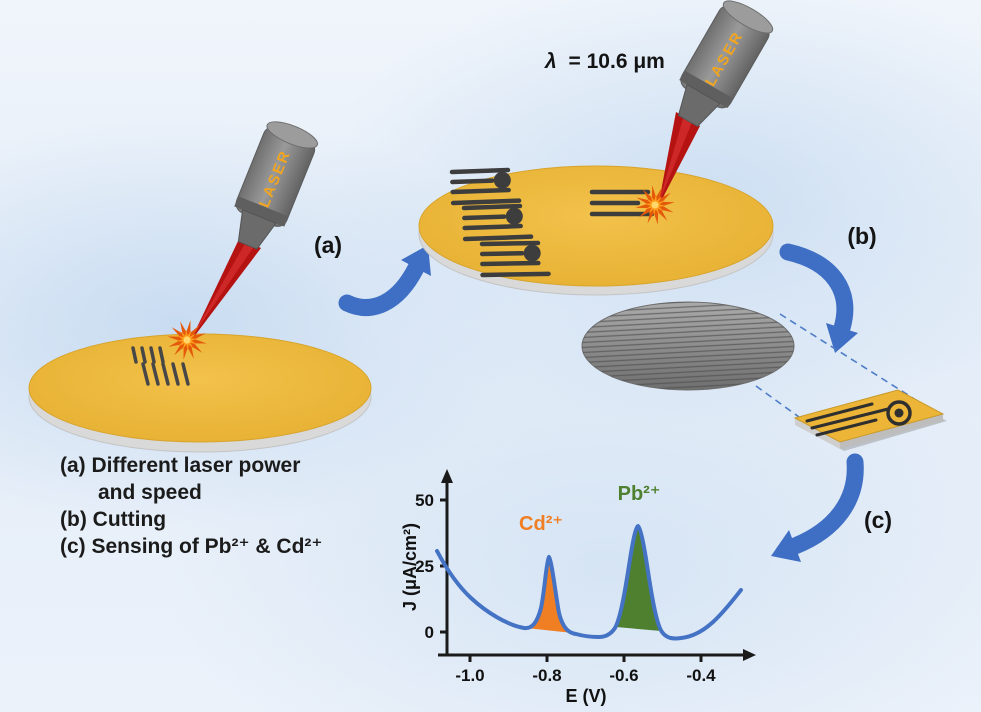 This screenshot has width=981, height=712. Describe the element at coordinates (617, 61) in the screenshot. I see `wavelength-value: = 10.6 μm` at that location.